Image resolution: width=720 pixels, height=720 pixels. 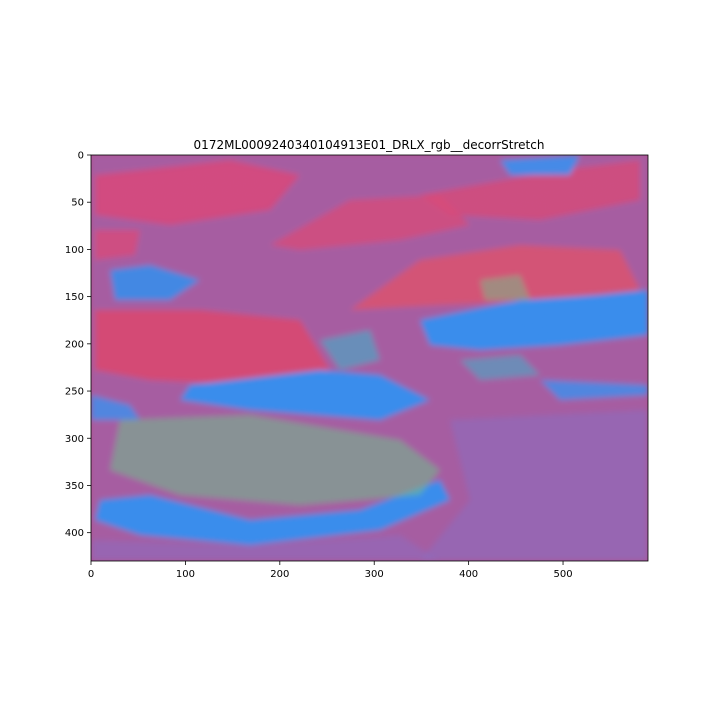 I want to click on x-tick-label: 300, so click(x=374, y=574).